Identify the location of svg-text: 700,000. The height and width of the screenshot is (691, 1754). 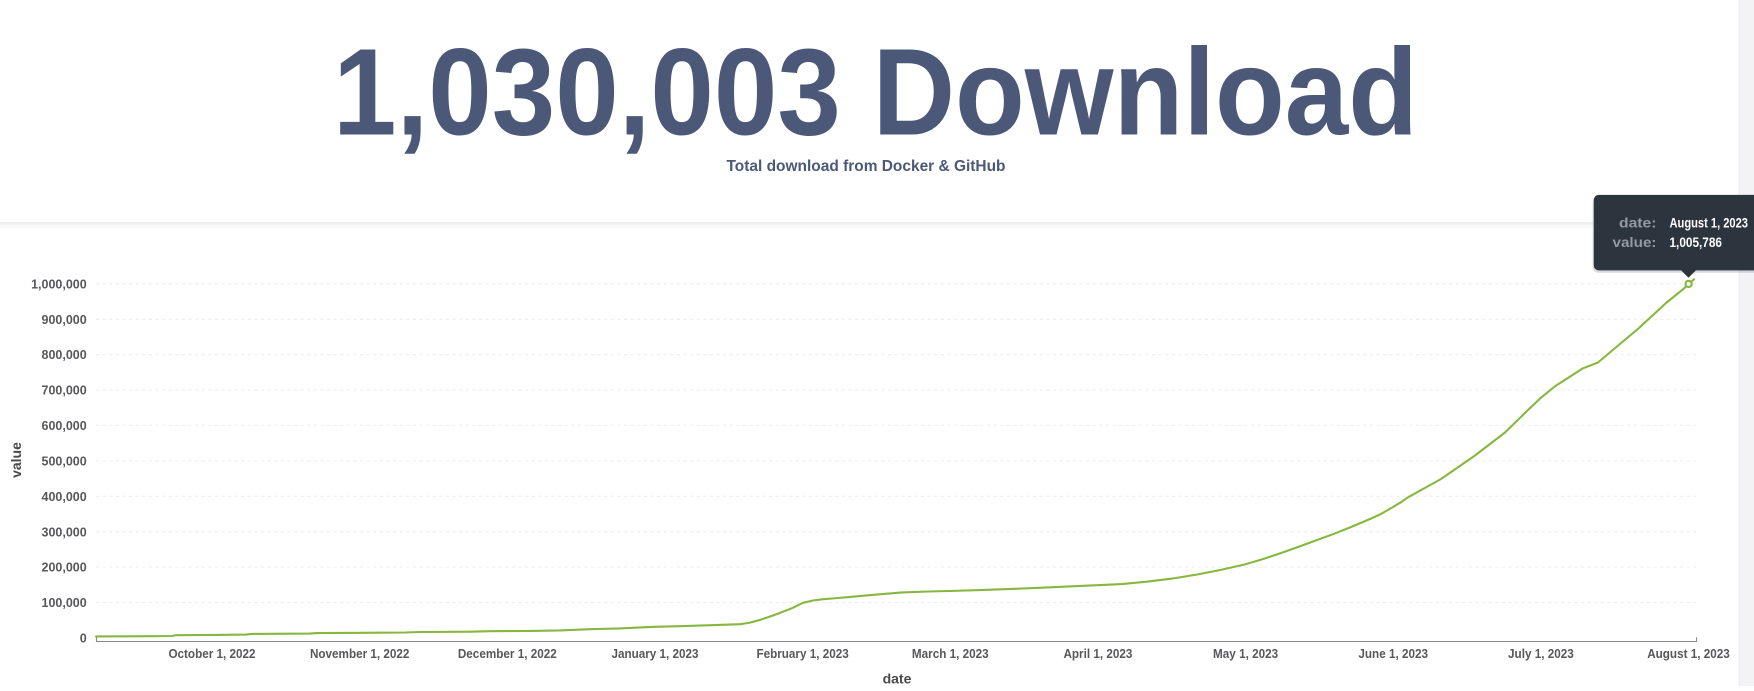
(64, 391).